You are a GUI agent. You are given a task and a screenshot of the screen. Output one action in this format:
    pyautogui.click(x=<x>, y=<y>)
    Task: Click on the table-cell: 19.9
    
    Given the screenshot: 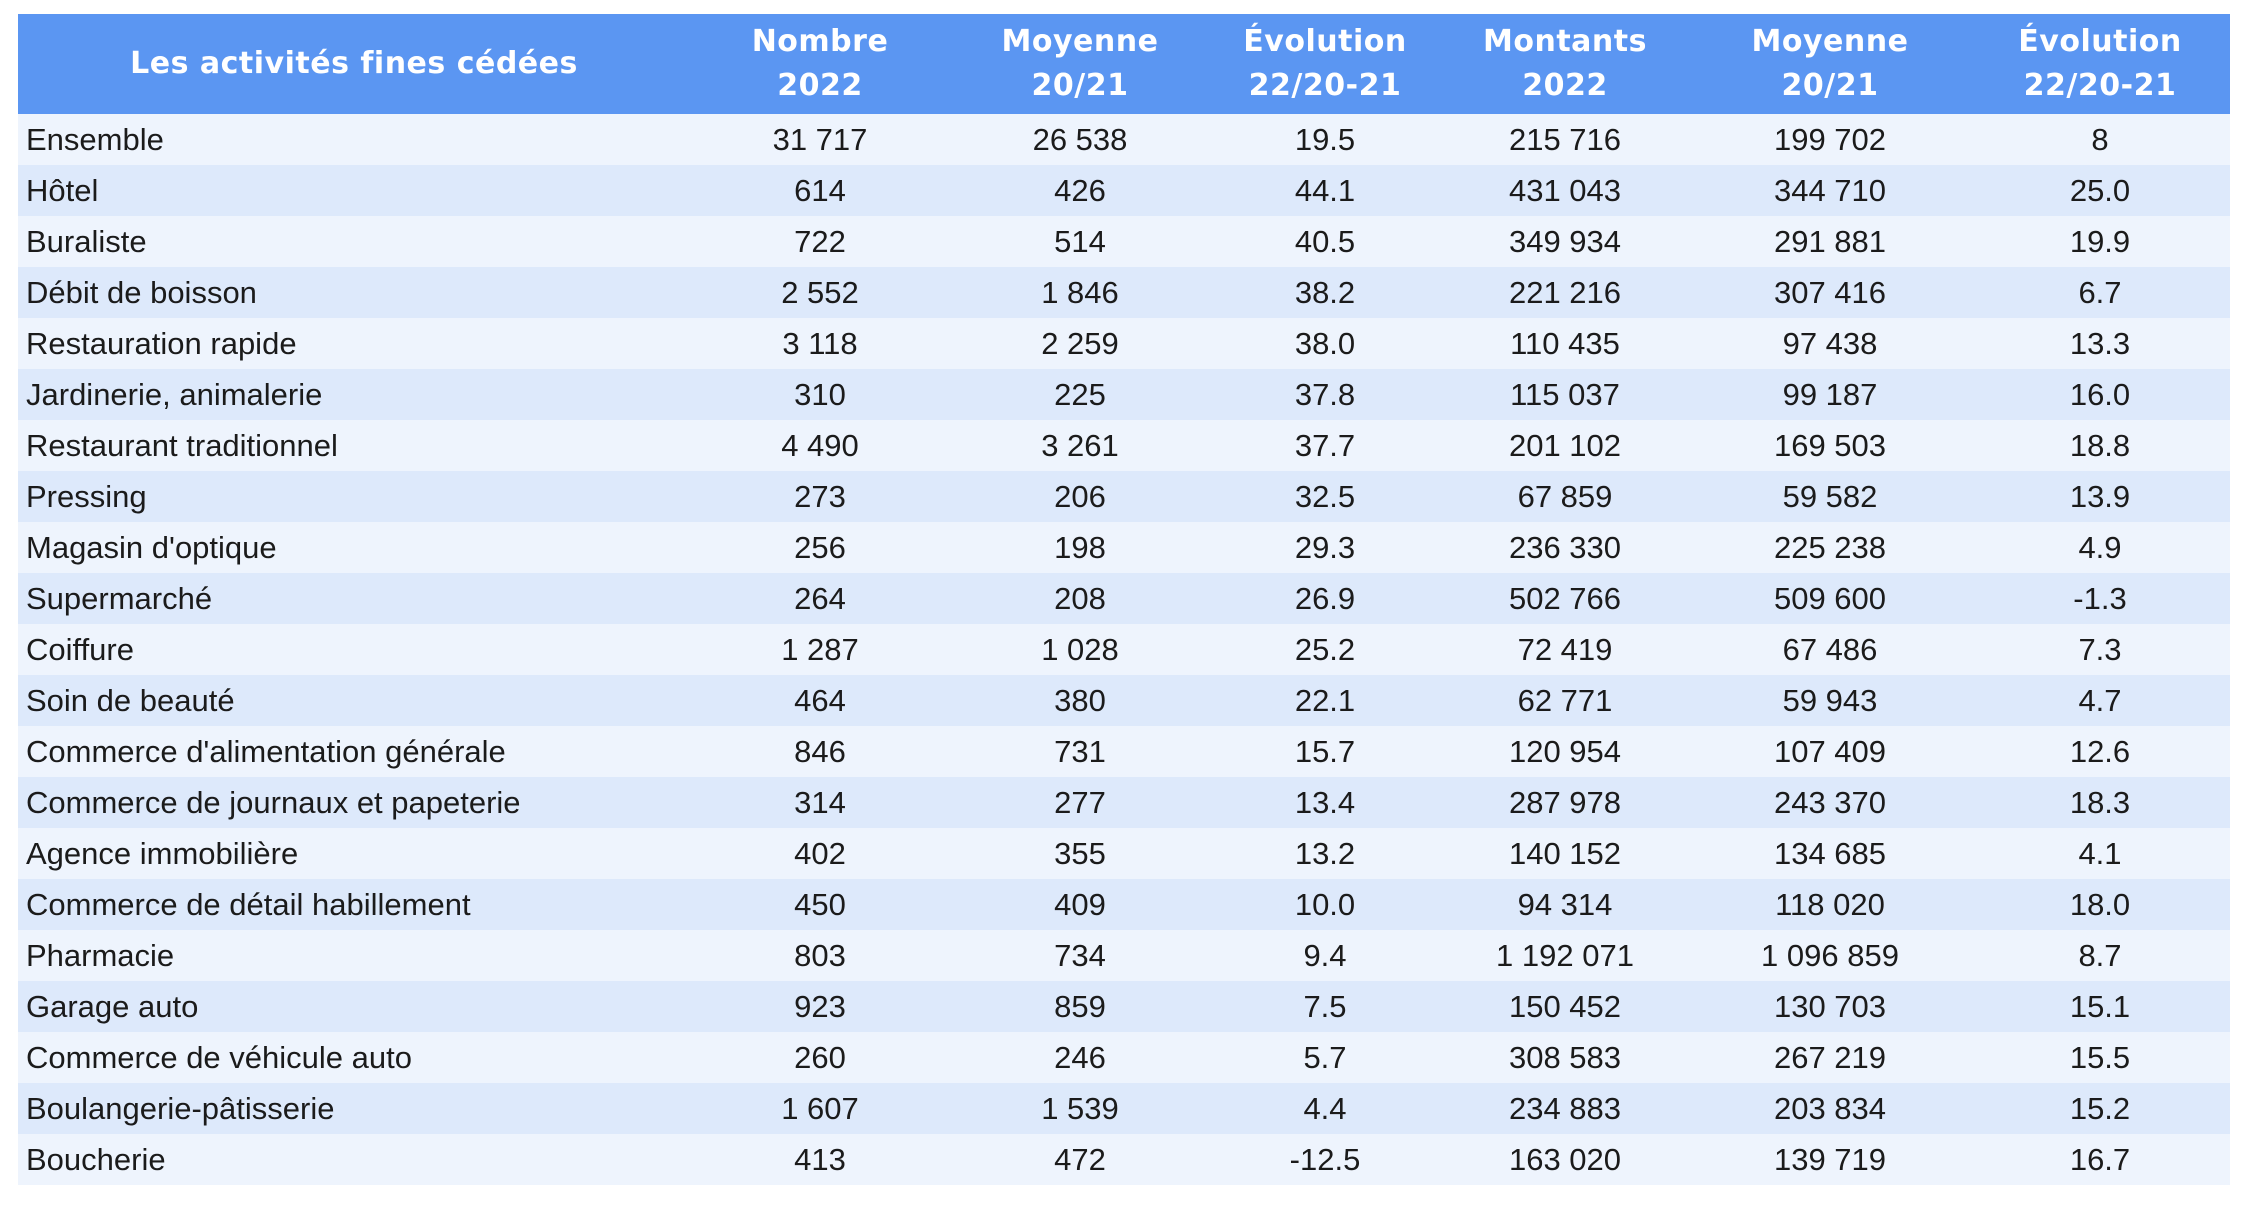 What is the action you would take?
    pyautogui.click(x=2100, y=241)
    